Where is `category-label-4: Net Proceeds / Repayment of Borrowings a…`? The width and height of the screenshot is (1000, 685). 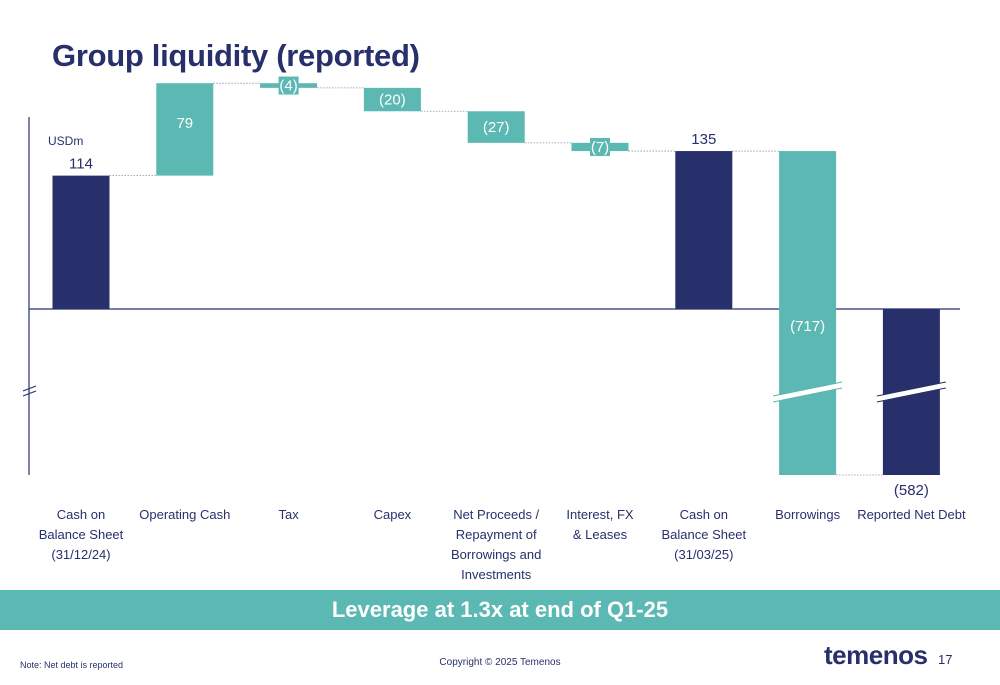 category-label-4: Net Proceeds / Repayment of Borrowings a… is located at coordinates (496, 544).